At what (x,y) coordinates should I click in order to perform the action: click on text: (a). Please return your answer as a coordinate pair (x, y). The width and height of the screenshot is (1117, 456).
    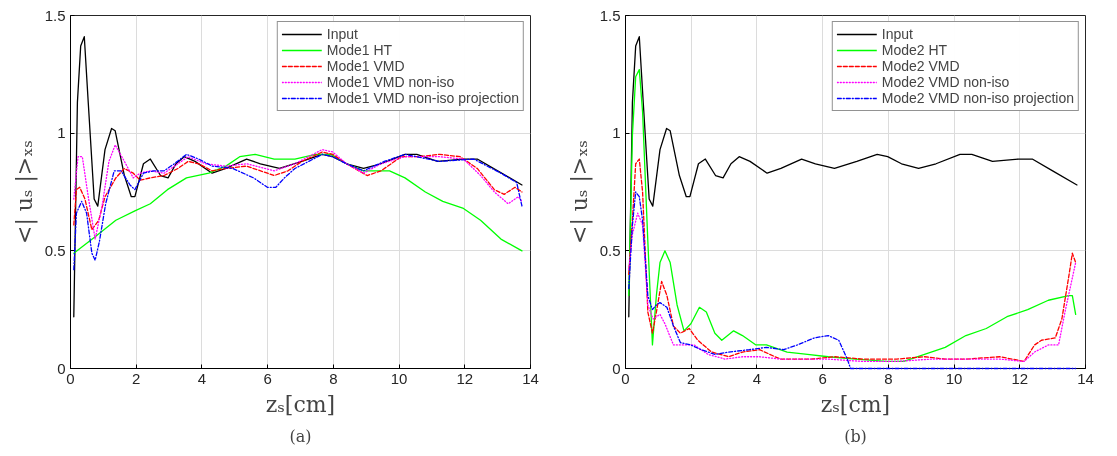
    Looking at the image, I should click on (300, 436).